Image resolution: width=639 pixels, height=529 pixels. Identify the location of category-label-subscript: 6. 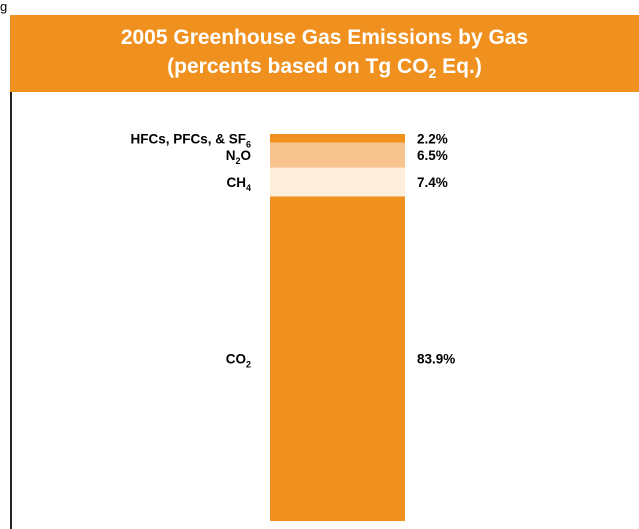
(248, 144).